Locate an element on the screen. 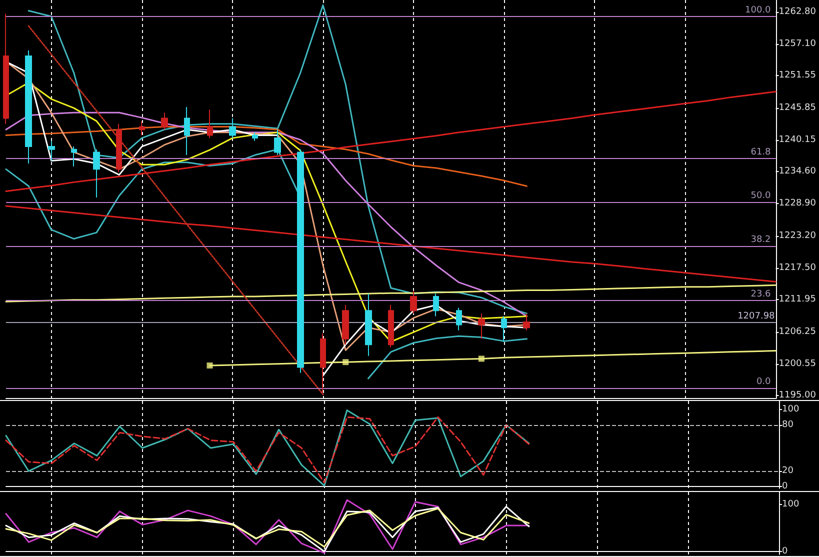 This screenshot has height=557, width=819. ref-line-label: 1207.98 is located at coordinates (757, 317).